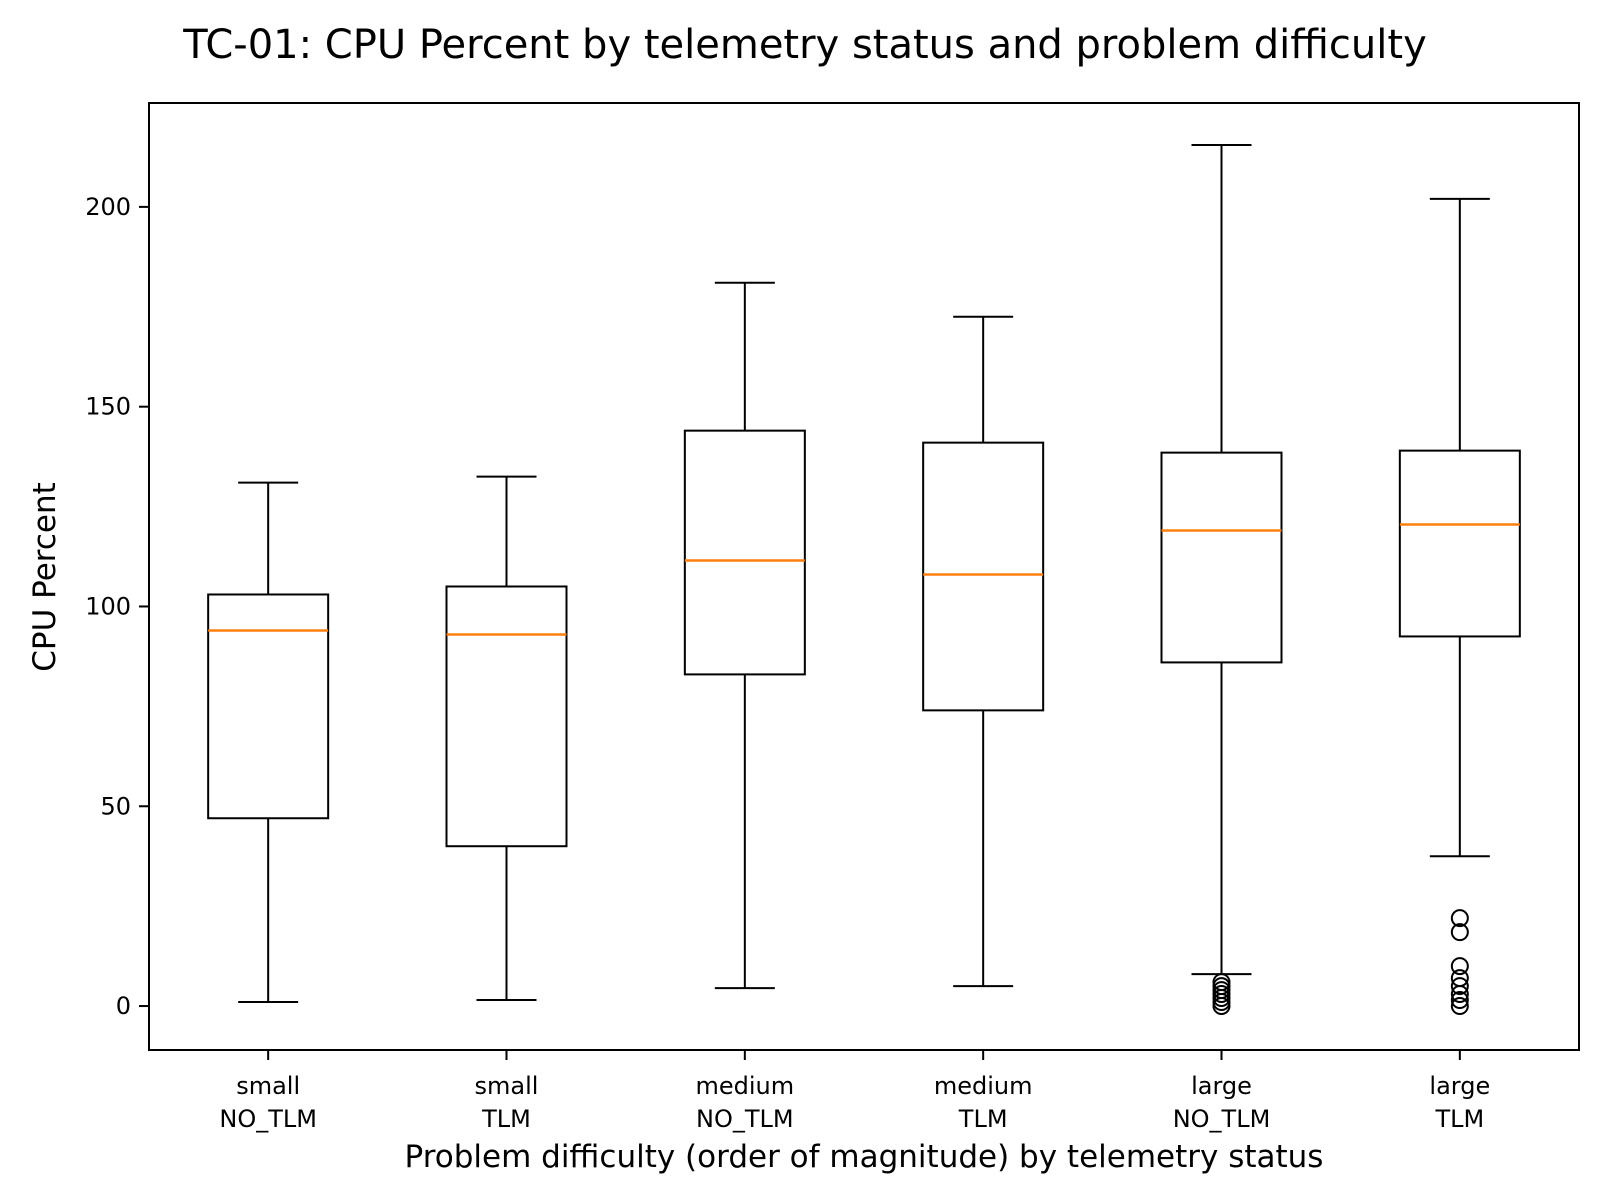 This screenshot has width=1600, height=1200. I want to click on y-tick-label: 100, so click(108, 606).